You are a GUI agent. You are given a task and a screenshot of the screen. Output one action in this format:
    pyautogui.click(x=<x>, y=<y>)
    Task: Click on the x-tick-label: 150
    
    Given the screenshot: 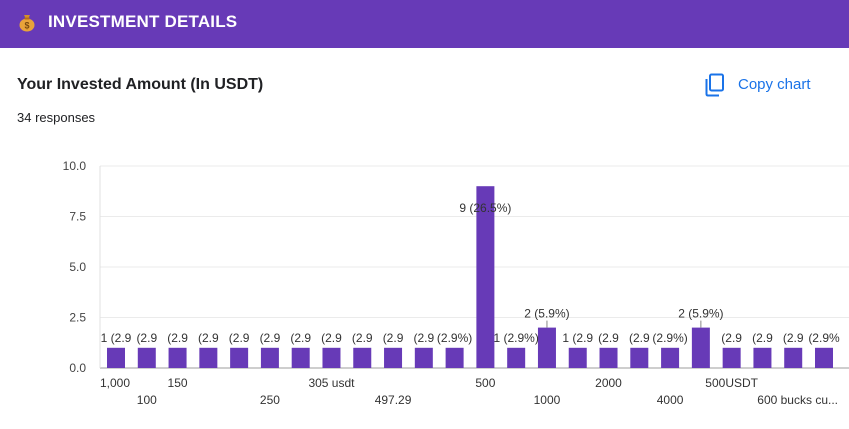 What is the action you would take?
    pyautogui.click(x=178, y=383)
    